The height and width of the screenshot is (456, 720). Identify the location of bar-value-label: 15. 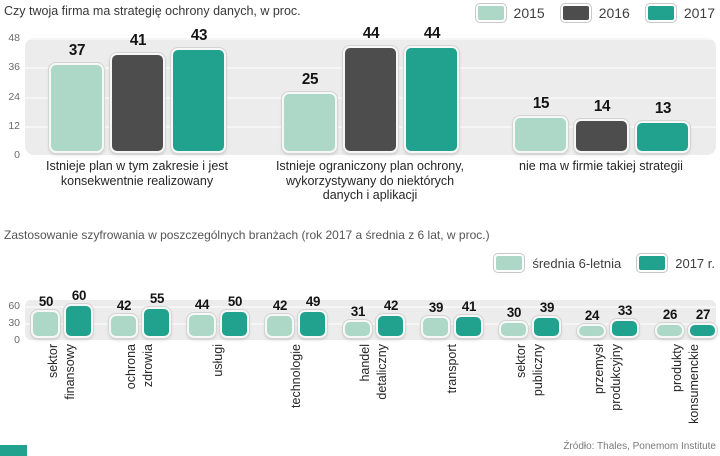
(540, 103).